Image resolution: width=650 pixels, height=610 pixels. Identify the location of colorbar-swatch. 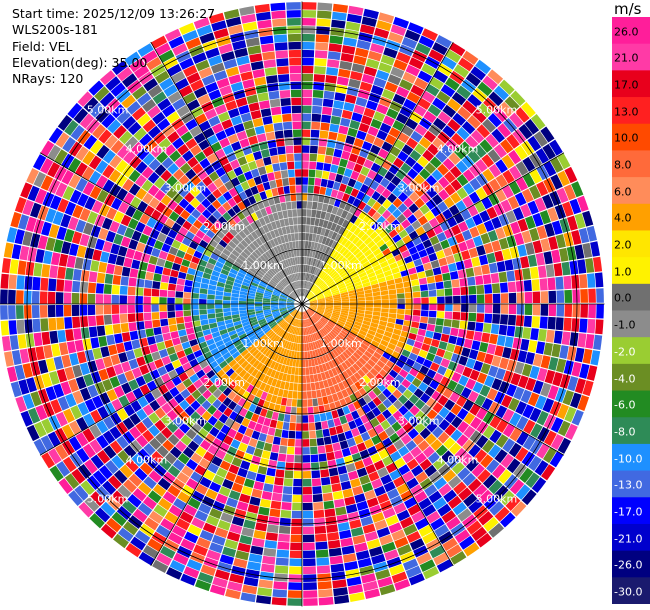
(631, 564).